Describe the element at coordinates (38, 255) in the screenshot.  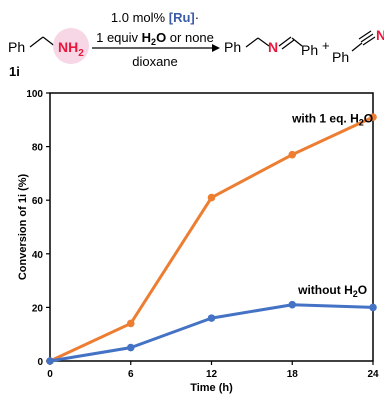
I see `y-tick-label: 40` at that location.